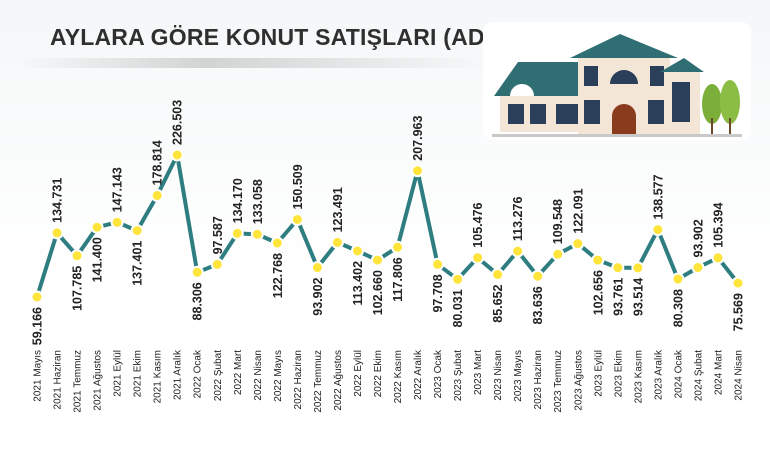 Image resolution: width=770 pixels, height=456 pixels. I want to click on x-tick-label: 2023 Mart, so click(478, 372).